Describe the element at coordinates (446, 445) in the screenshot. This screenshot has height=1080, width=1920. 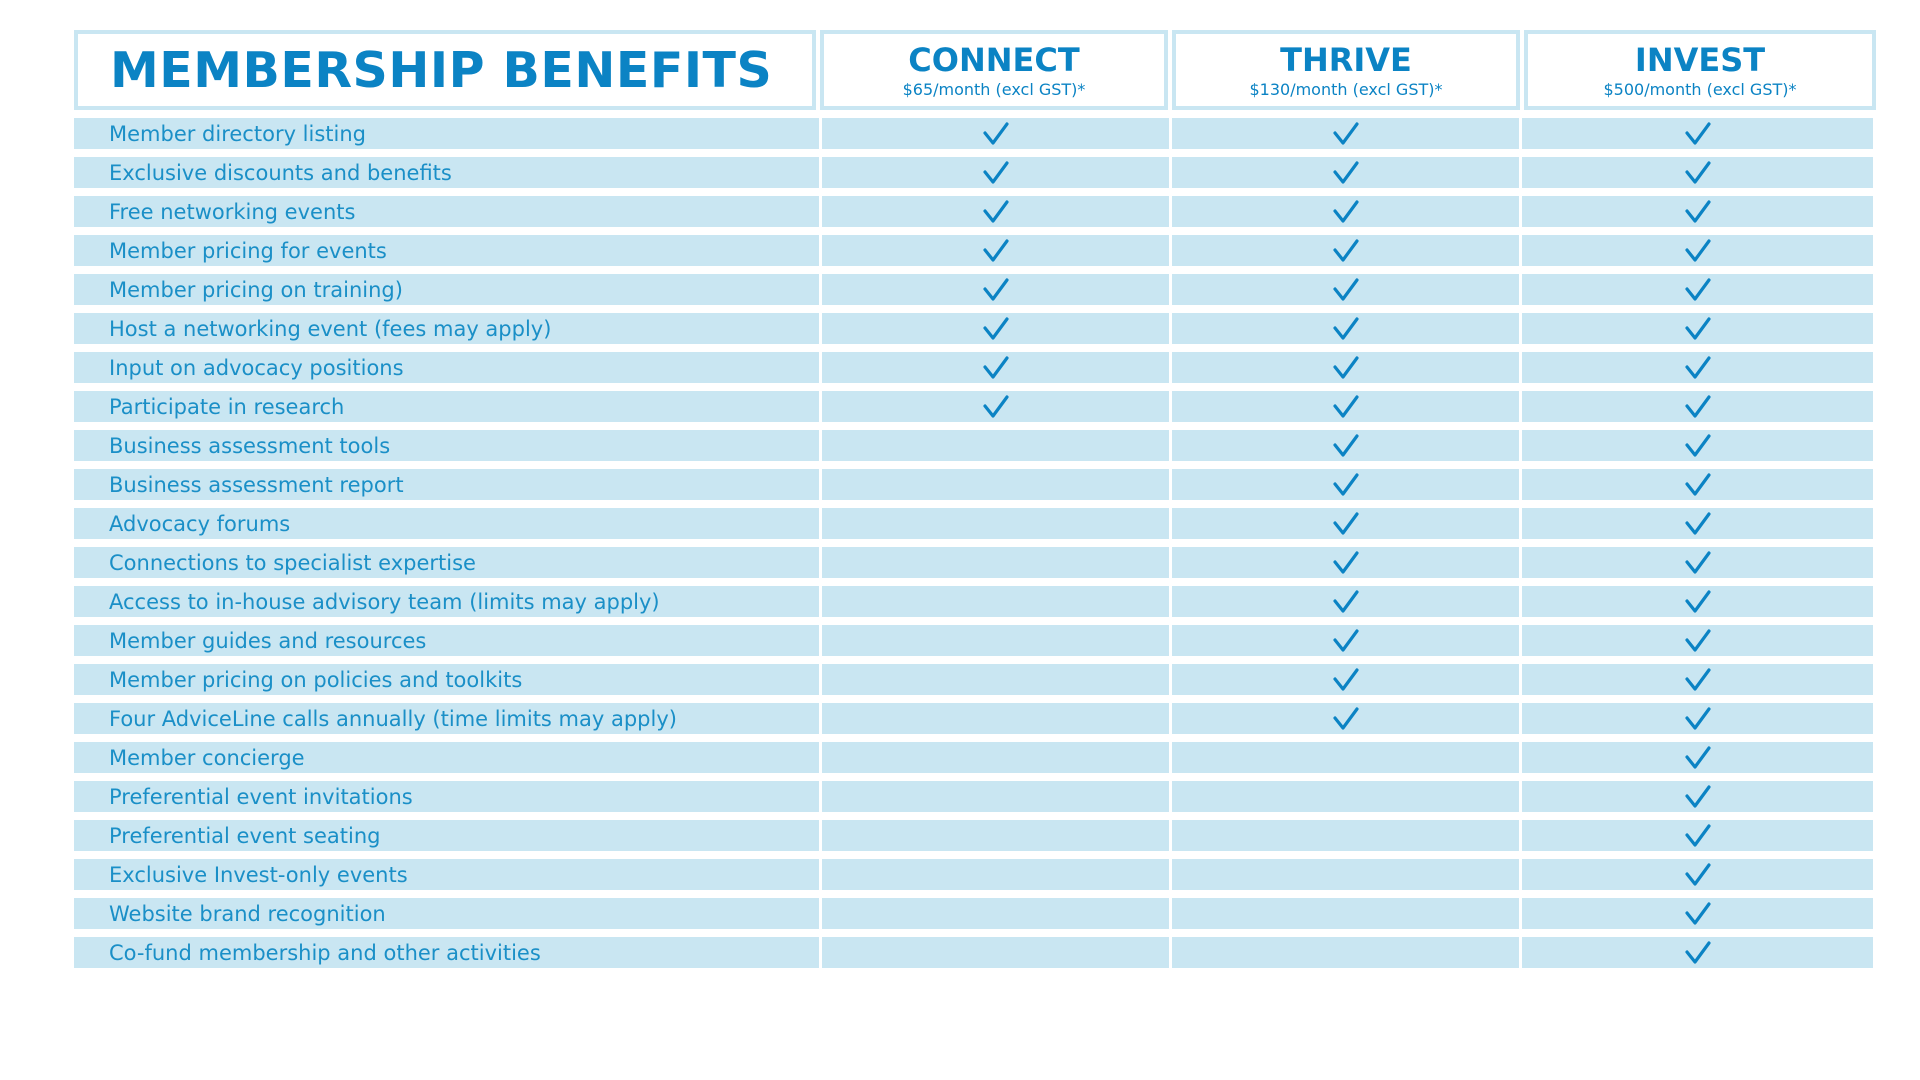
I see `benefit-label: Business assessment tools` at that location.